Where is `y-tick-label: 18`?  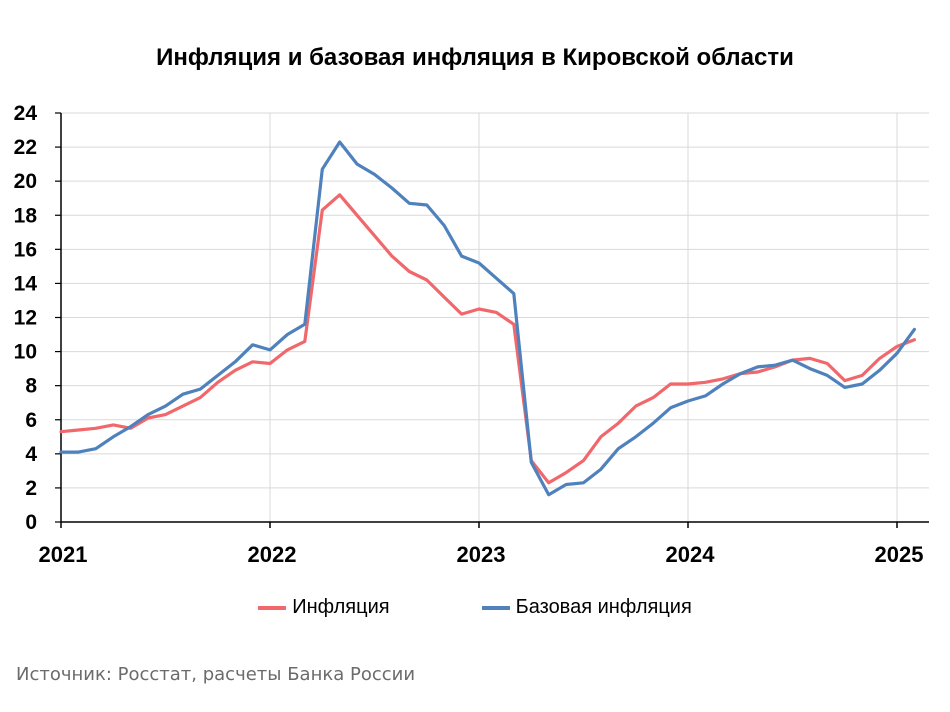
y-tick-label: 18 is located at coordinates (26, 215).